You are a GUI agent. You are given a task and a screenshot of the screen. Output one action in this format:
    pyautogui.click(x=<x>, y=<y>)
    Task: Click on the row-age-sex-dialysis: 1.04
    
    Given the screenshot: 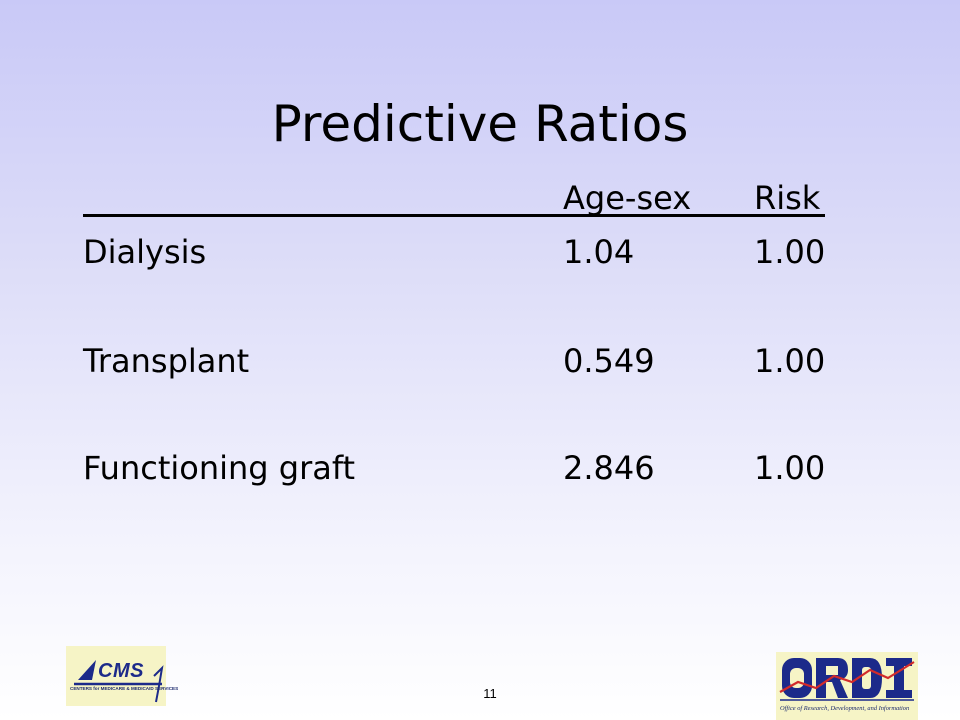 What is the action you would take?
    pyautogui.click(x=599, y=252)
    